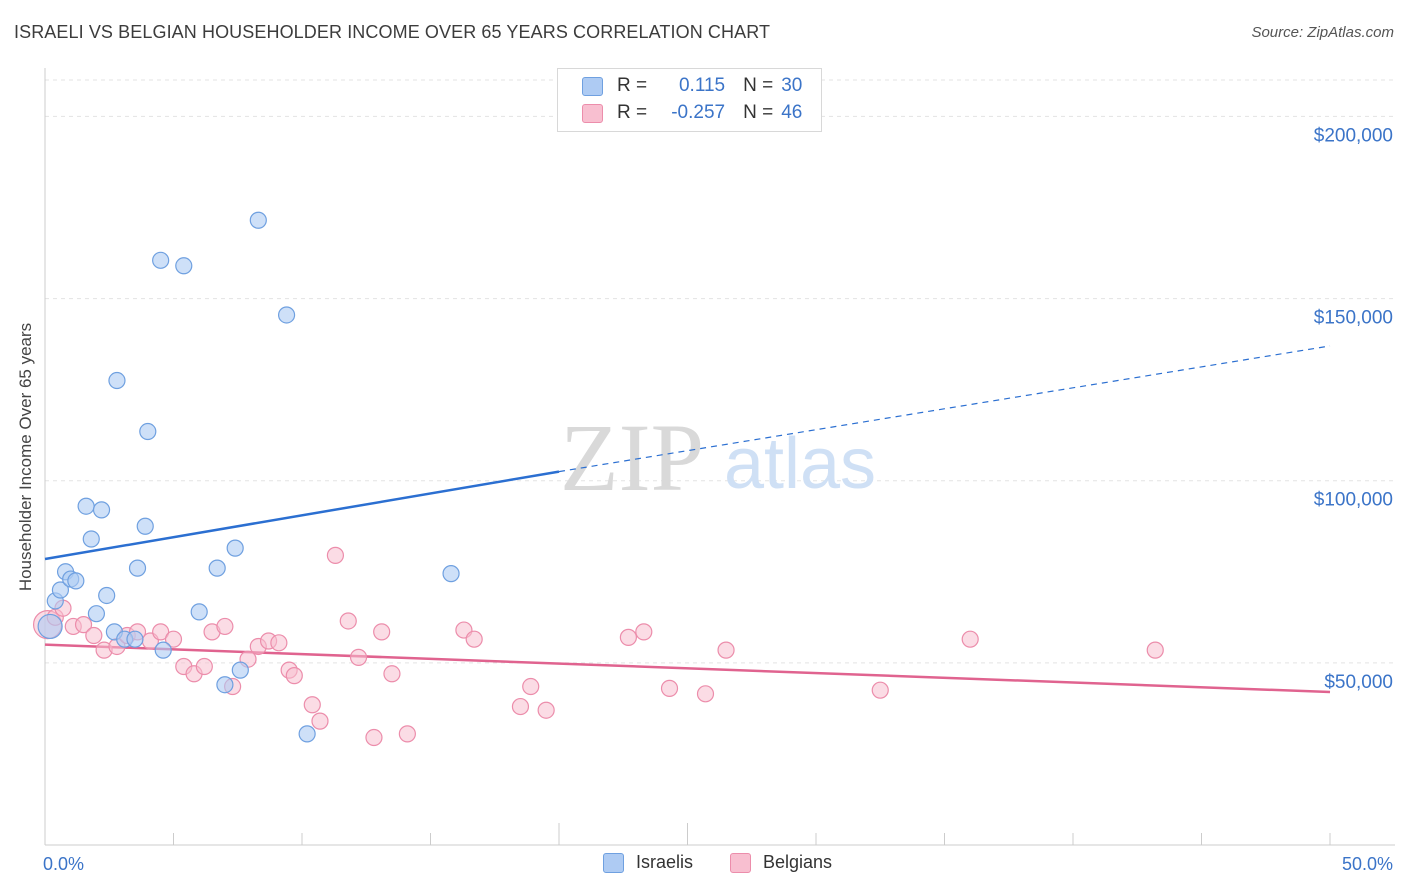 The width and height of the screenshot is (1406, 892). I want to click on legend-row-belgians: R = -0.257 N = 46, so click(692, 113).